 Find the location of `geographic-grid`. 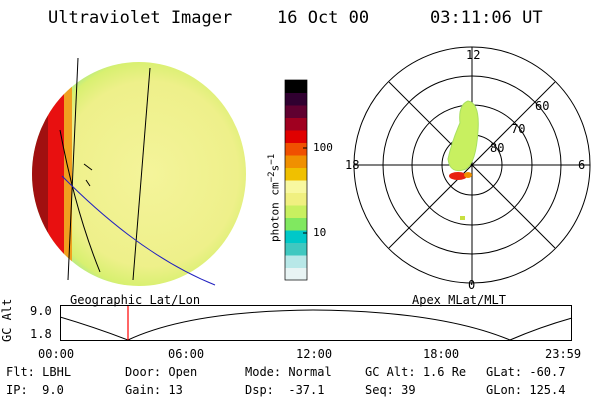

geographic-grid is located at coordinates (105, 169).